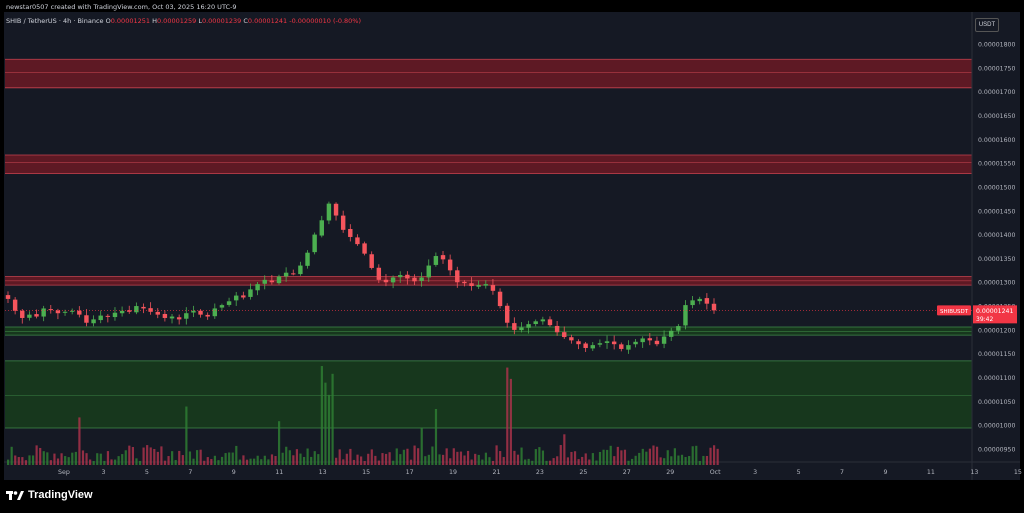 This screenshot has width=1024, height=513. Describe the element at coordinates (325, 21) in the screenshot. I see `ohlc-value: -0.00000010 (-0.80%)` at that location.